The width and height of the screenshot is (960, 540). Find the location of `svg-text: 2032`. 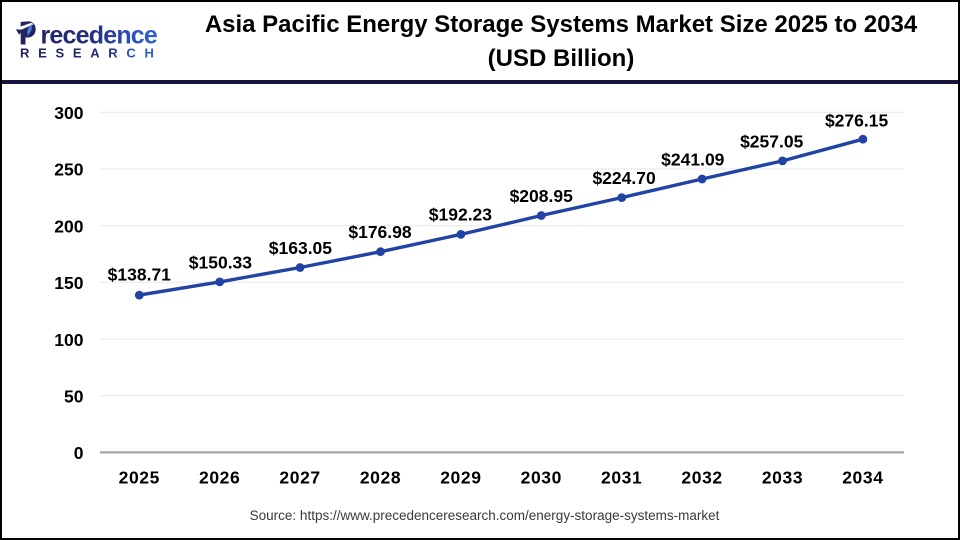

svg-text: 2032 is located at coordinates (701, 477).